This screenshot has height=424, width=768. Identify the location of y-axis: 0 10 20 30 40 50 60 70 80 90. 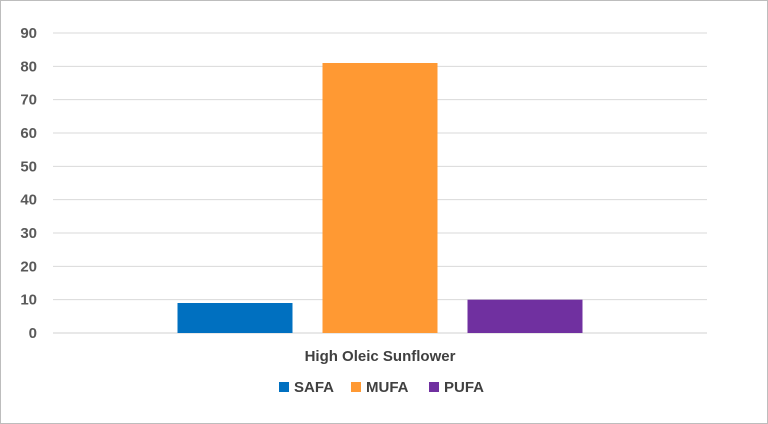
(28, 183).